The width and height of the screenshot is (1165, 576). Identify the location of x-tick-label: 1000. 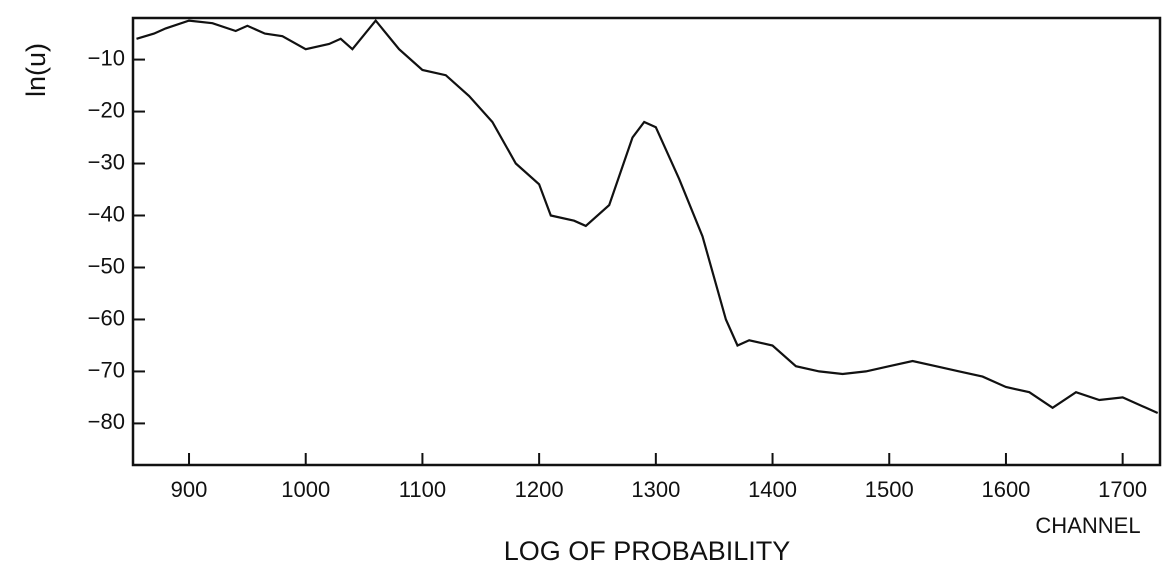
(305, 489).